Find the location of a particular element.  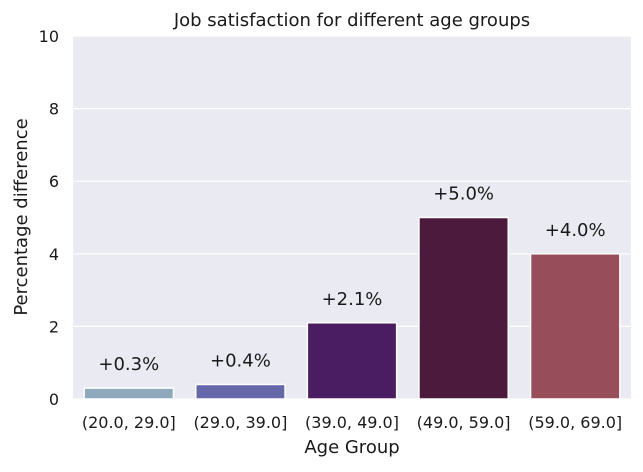

data-label: +0.4% is located at coordinates (240, 360).